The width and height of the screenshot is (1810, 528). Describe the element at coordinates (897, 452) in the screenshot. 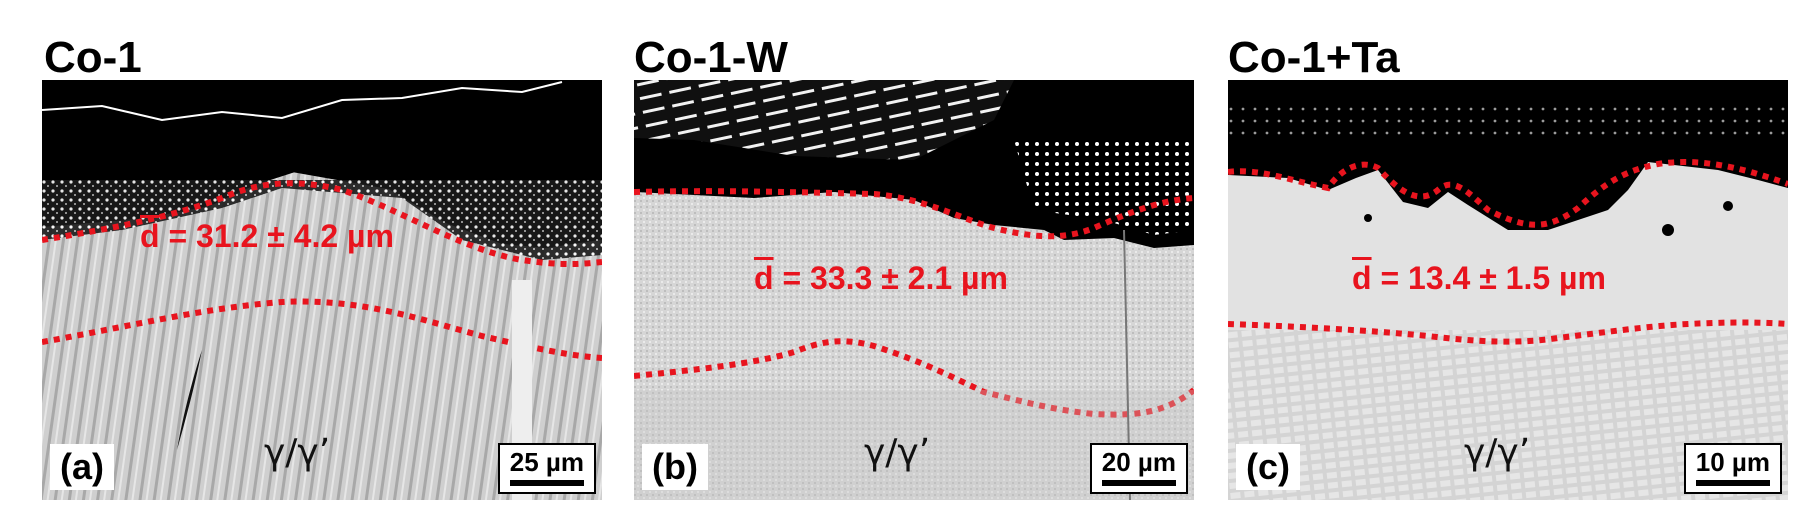

I see `phase-label-b: γ/γ’` at that location.